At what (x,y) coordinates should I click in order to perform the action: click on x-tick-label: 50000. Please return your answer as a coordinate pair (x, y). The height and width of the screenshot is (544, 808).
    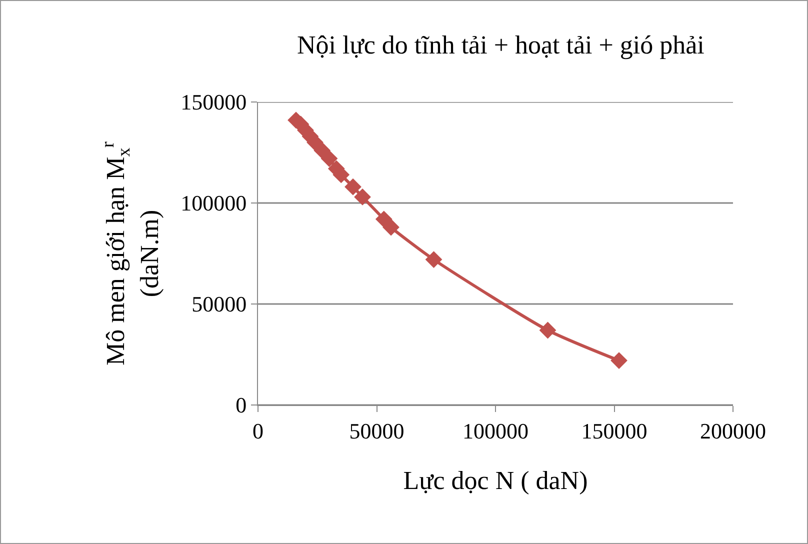
    Looking at the image, I should click on (376, 431).